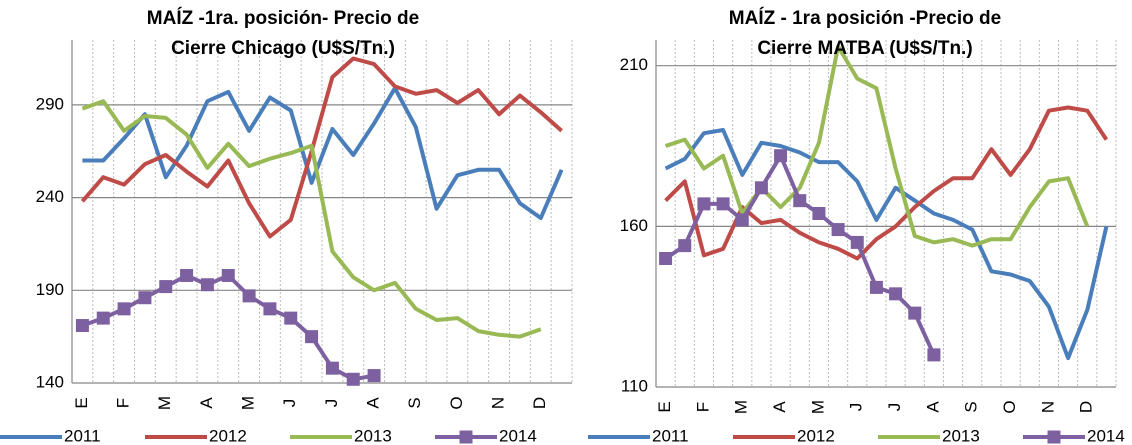  What do you see at coordinates (50, 381) in the screenshot?
I see `y-tick-label: 140` at bounding box center [50, 381].